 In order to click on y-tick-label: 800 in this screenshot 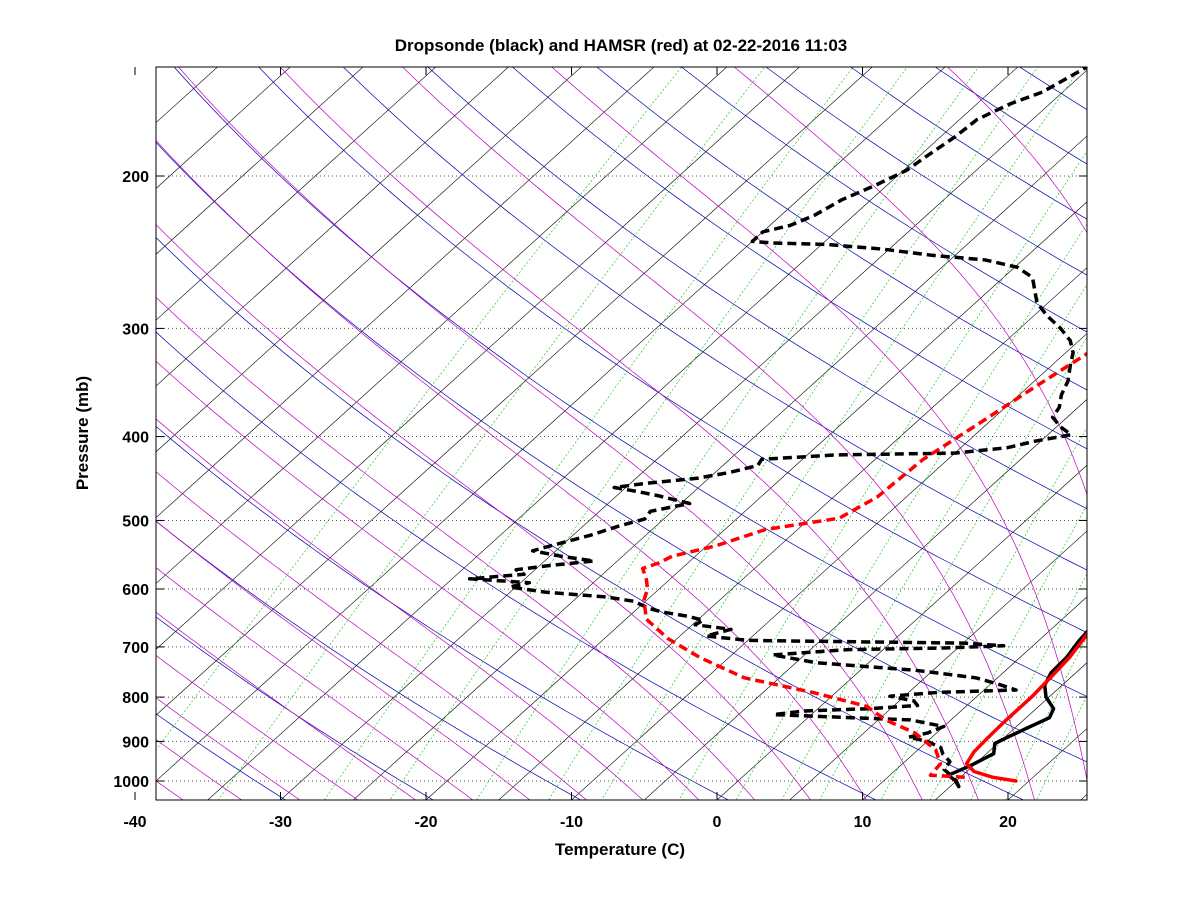, I will do `click(135, 698)`.